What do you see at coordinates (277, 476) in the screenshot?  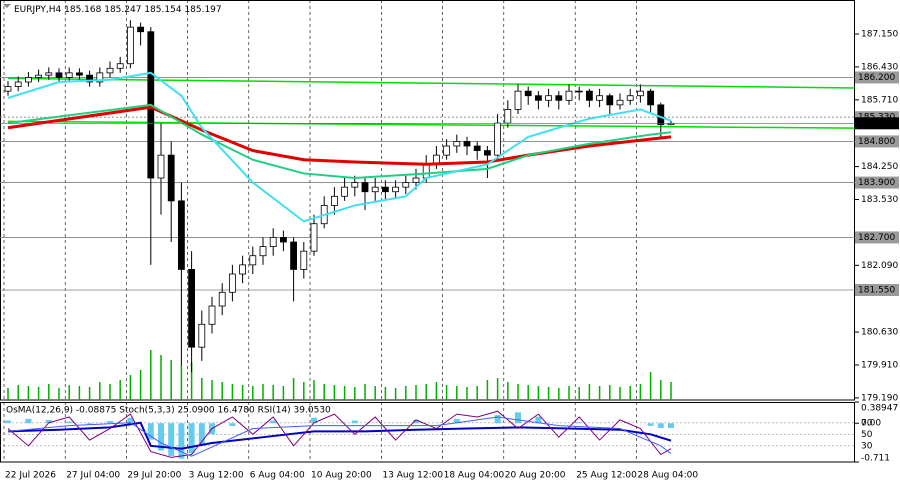 I see `x-tick-label: 6 Aug 04:00` at bounding box center [277, 476].